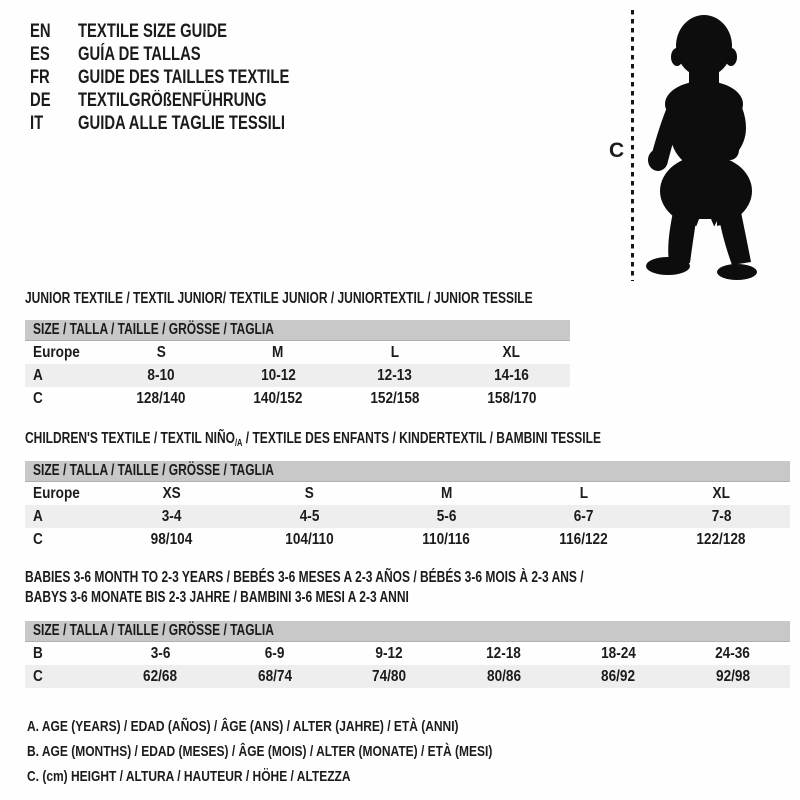  I want to click on table-cell: 14-16, so click(511, 376).